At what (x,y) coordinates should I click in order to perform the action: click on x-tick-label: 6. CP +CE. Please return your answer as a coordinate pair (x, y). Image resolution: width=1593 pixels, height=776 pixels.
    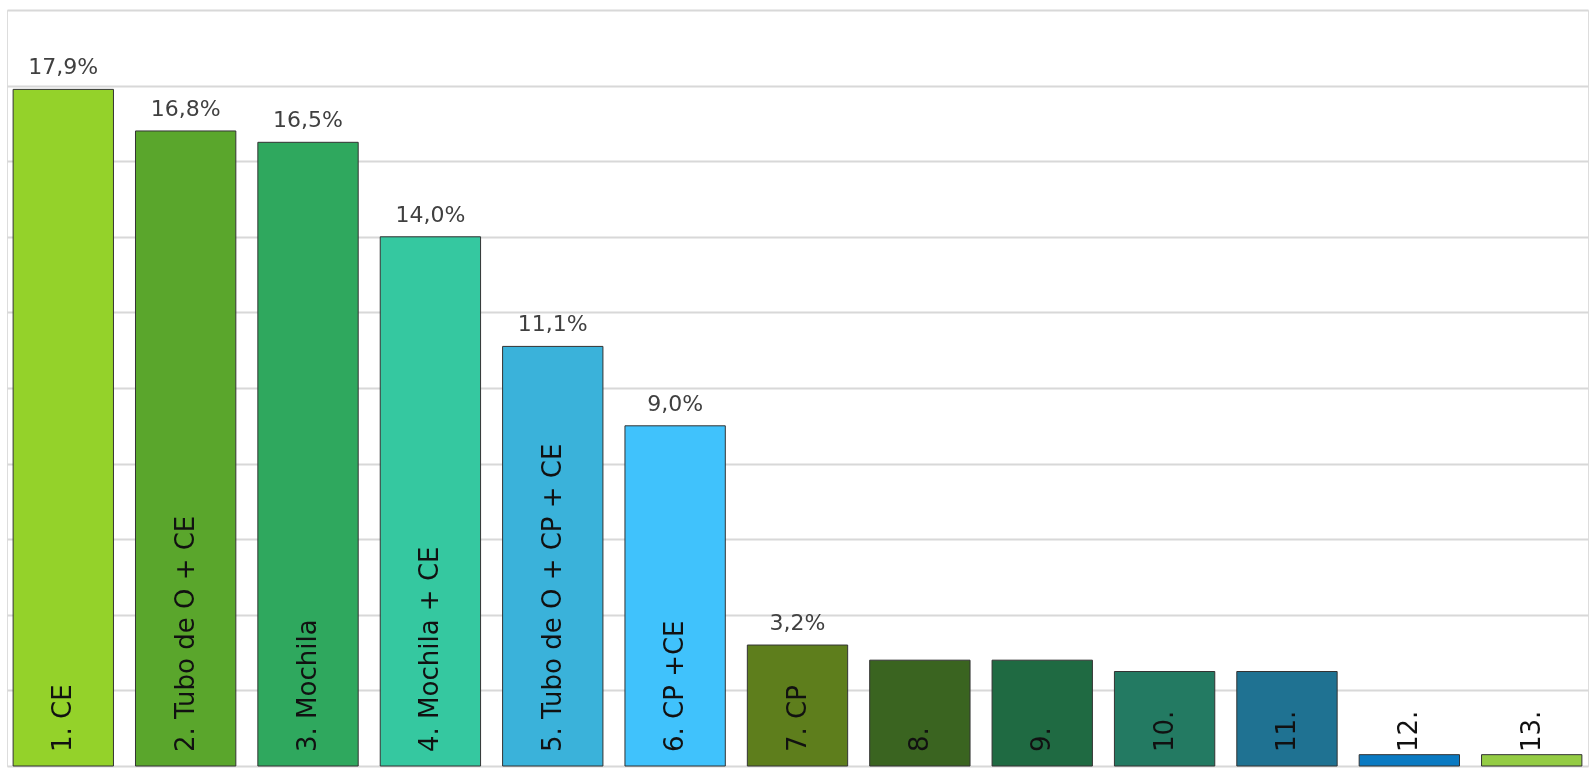
    Looking at the image, I should click on (674, 686).